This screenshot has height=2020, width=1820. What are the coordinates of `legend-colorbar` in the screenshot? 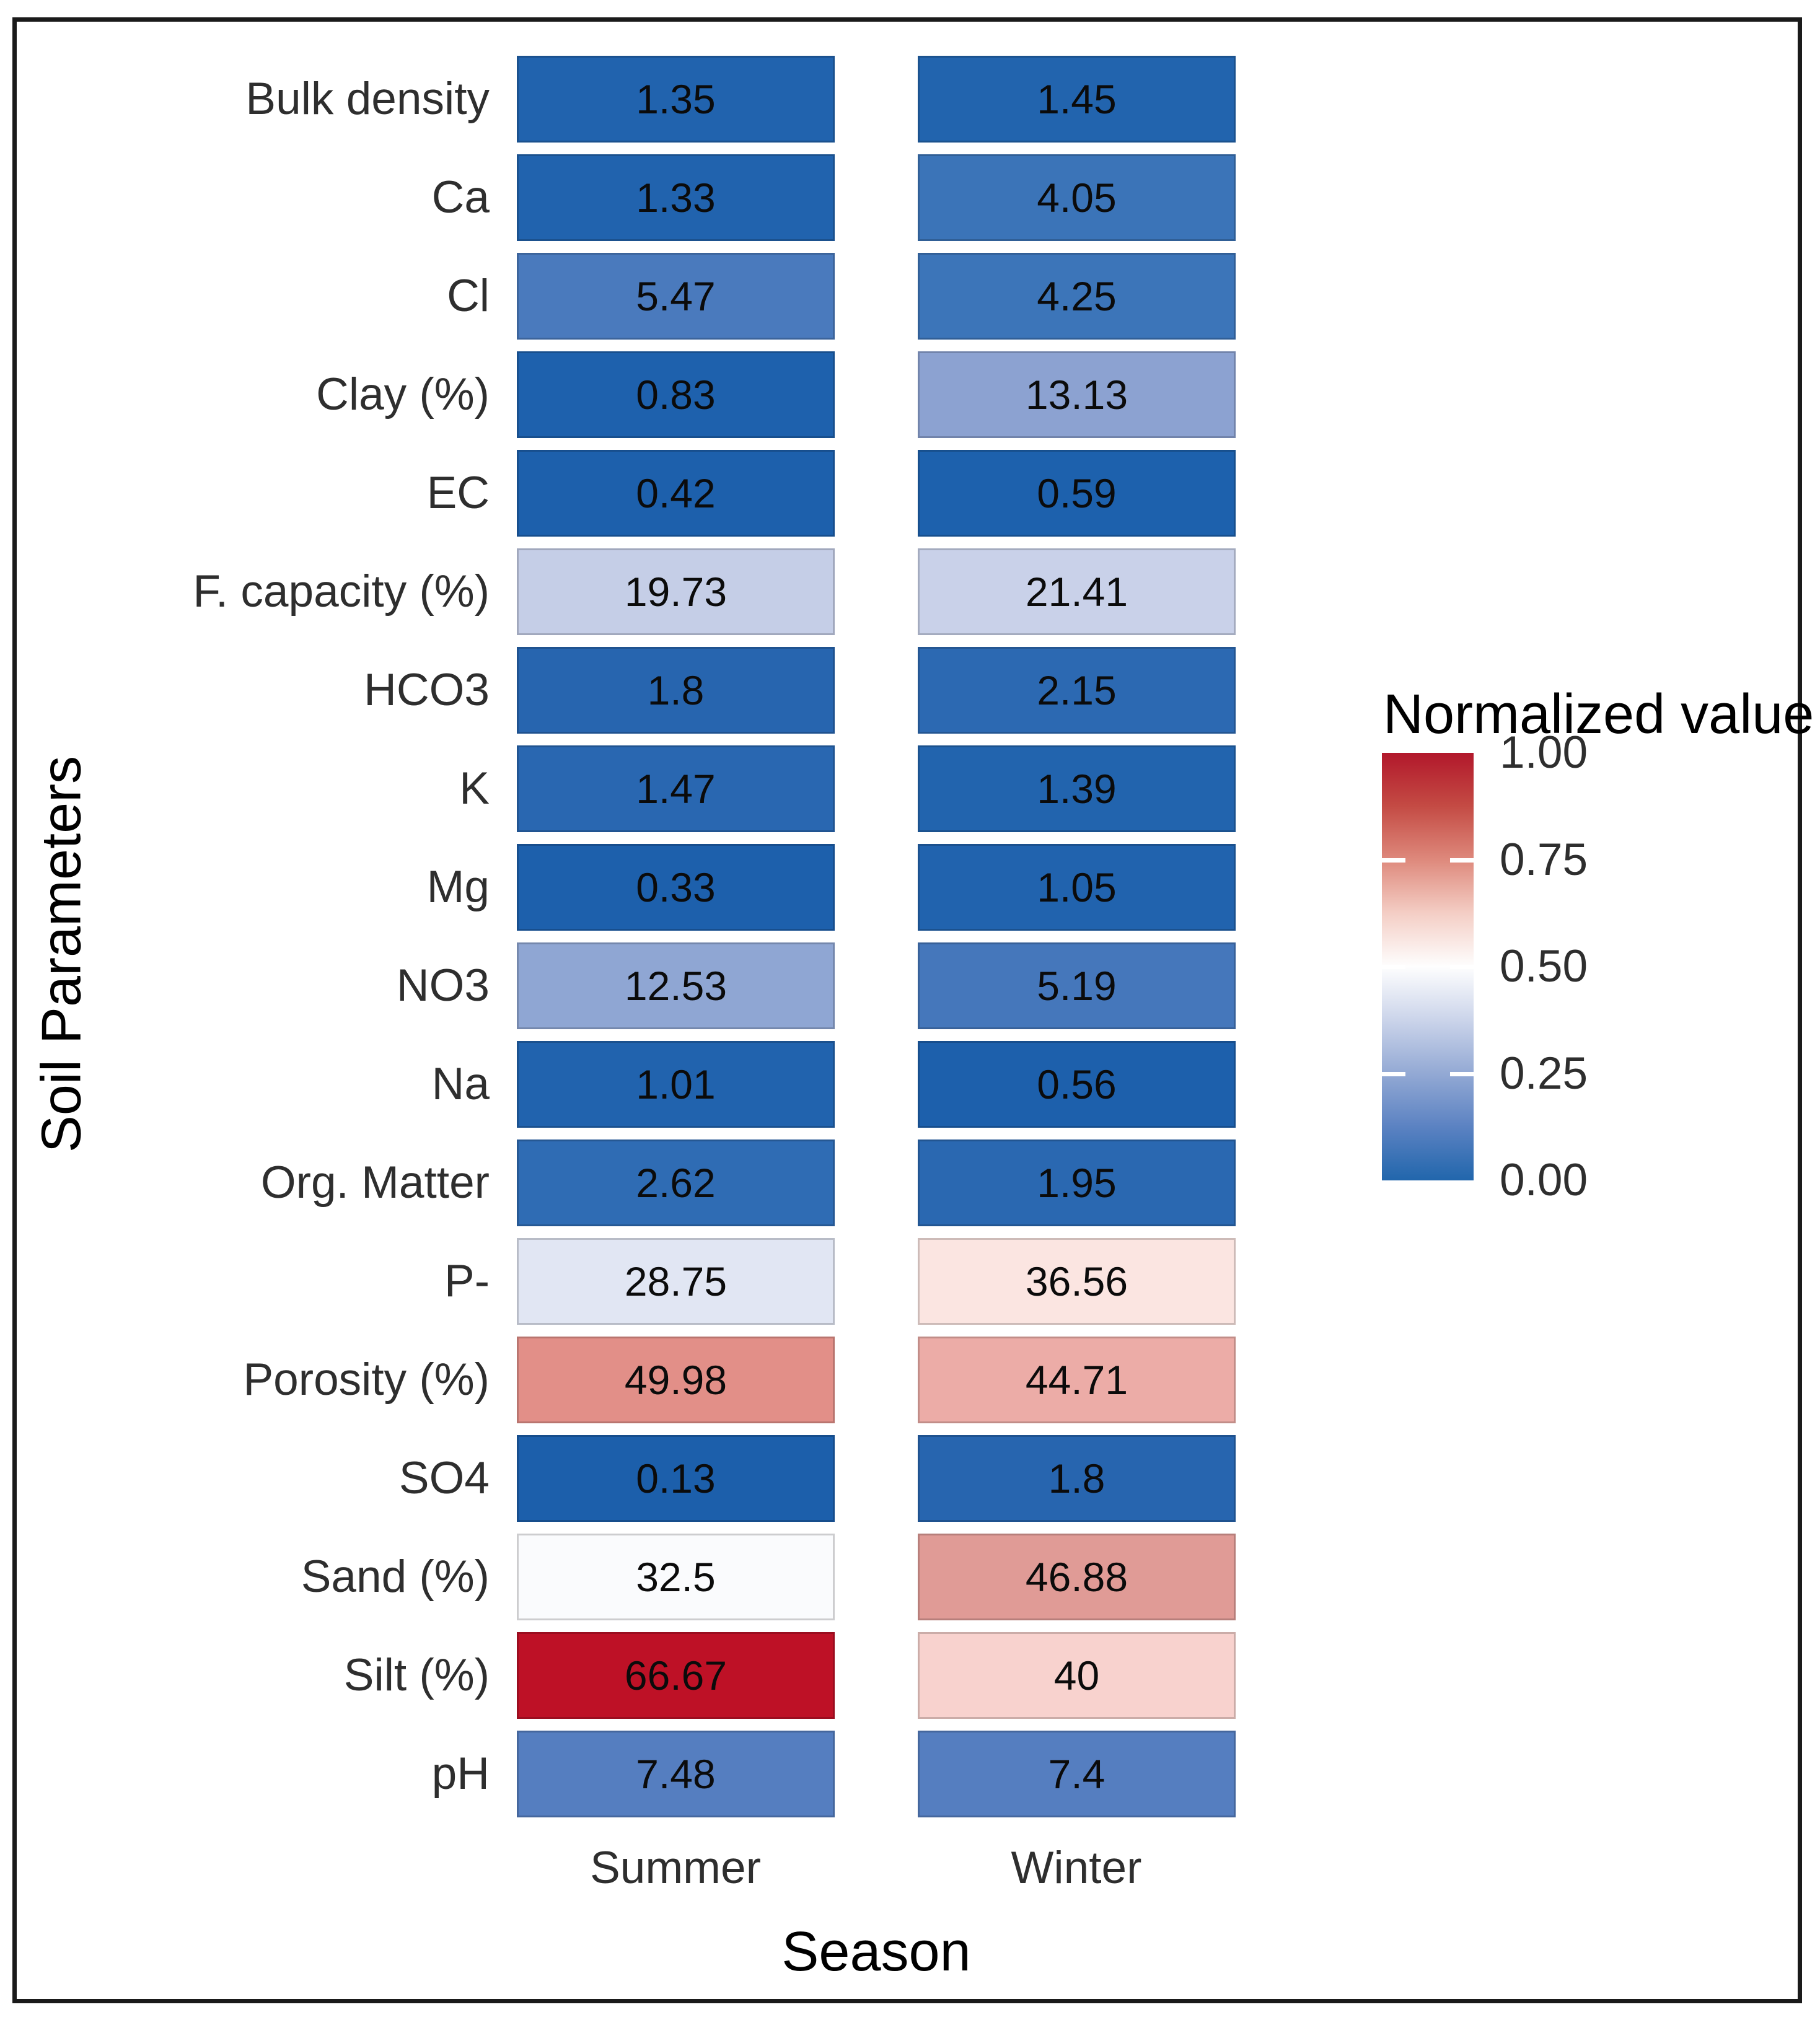 It's located at (1428, 966).